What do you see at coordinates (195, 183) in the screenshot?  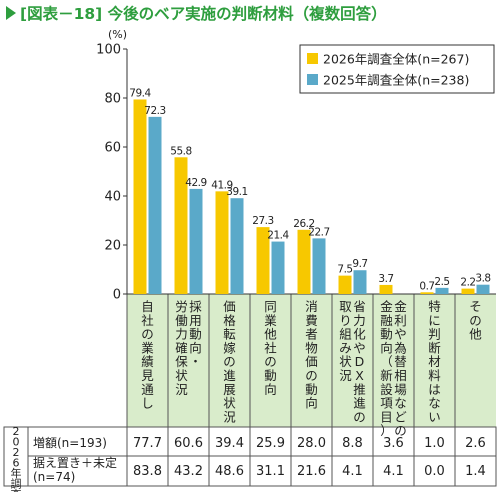 I see `data-label: 42.9` at bounding box center [195, 183].